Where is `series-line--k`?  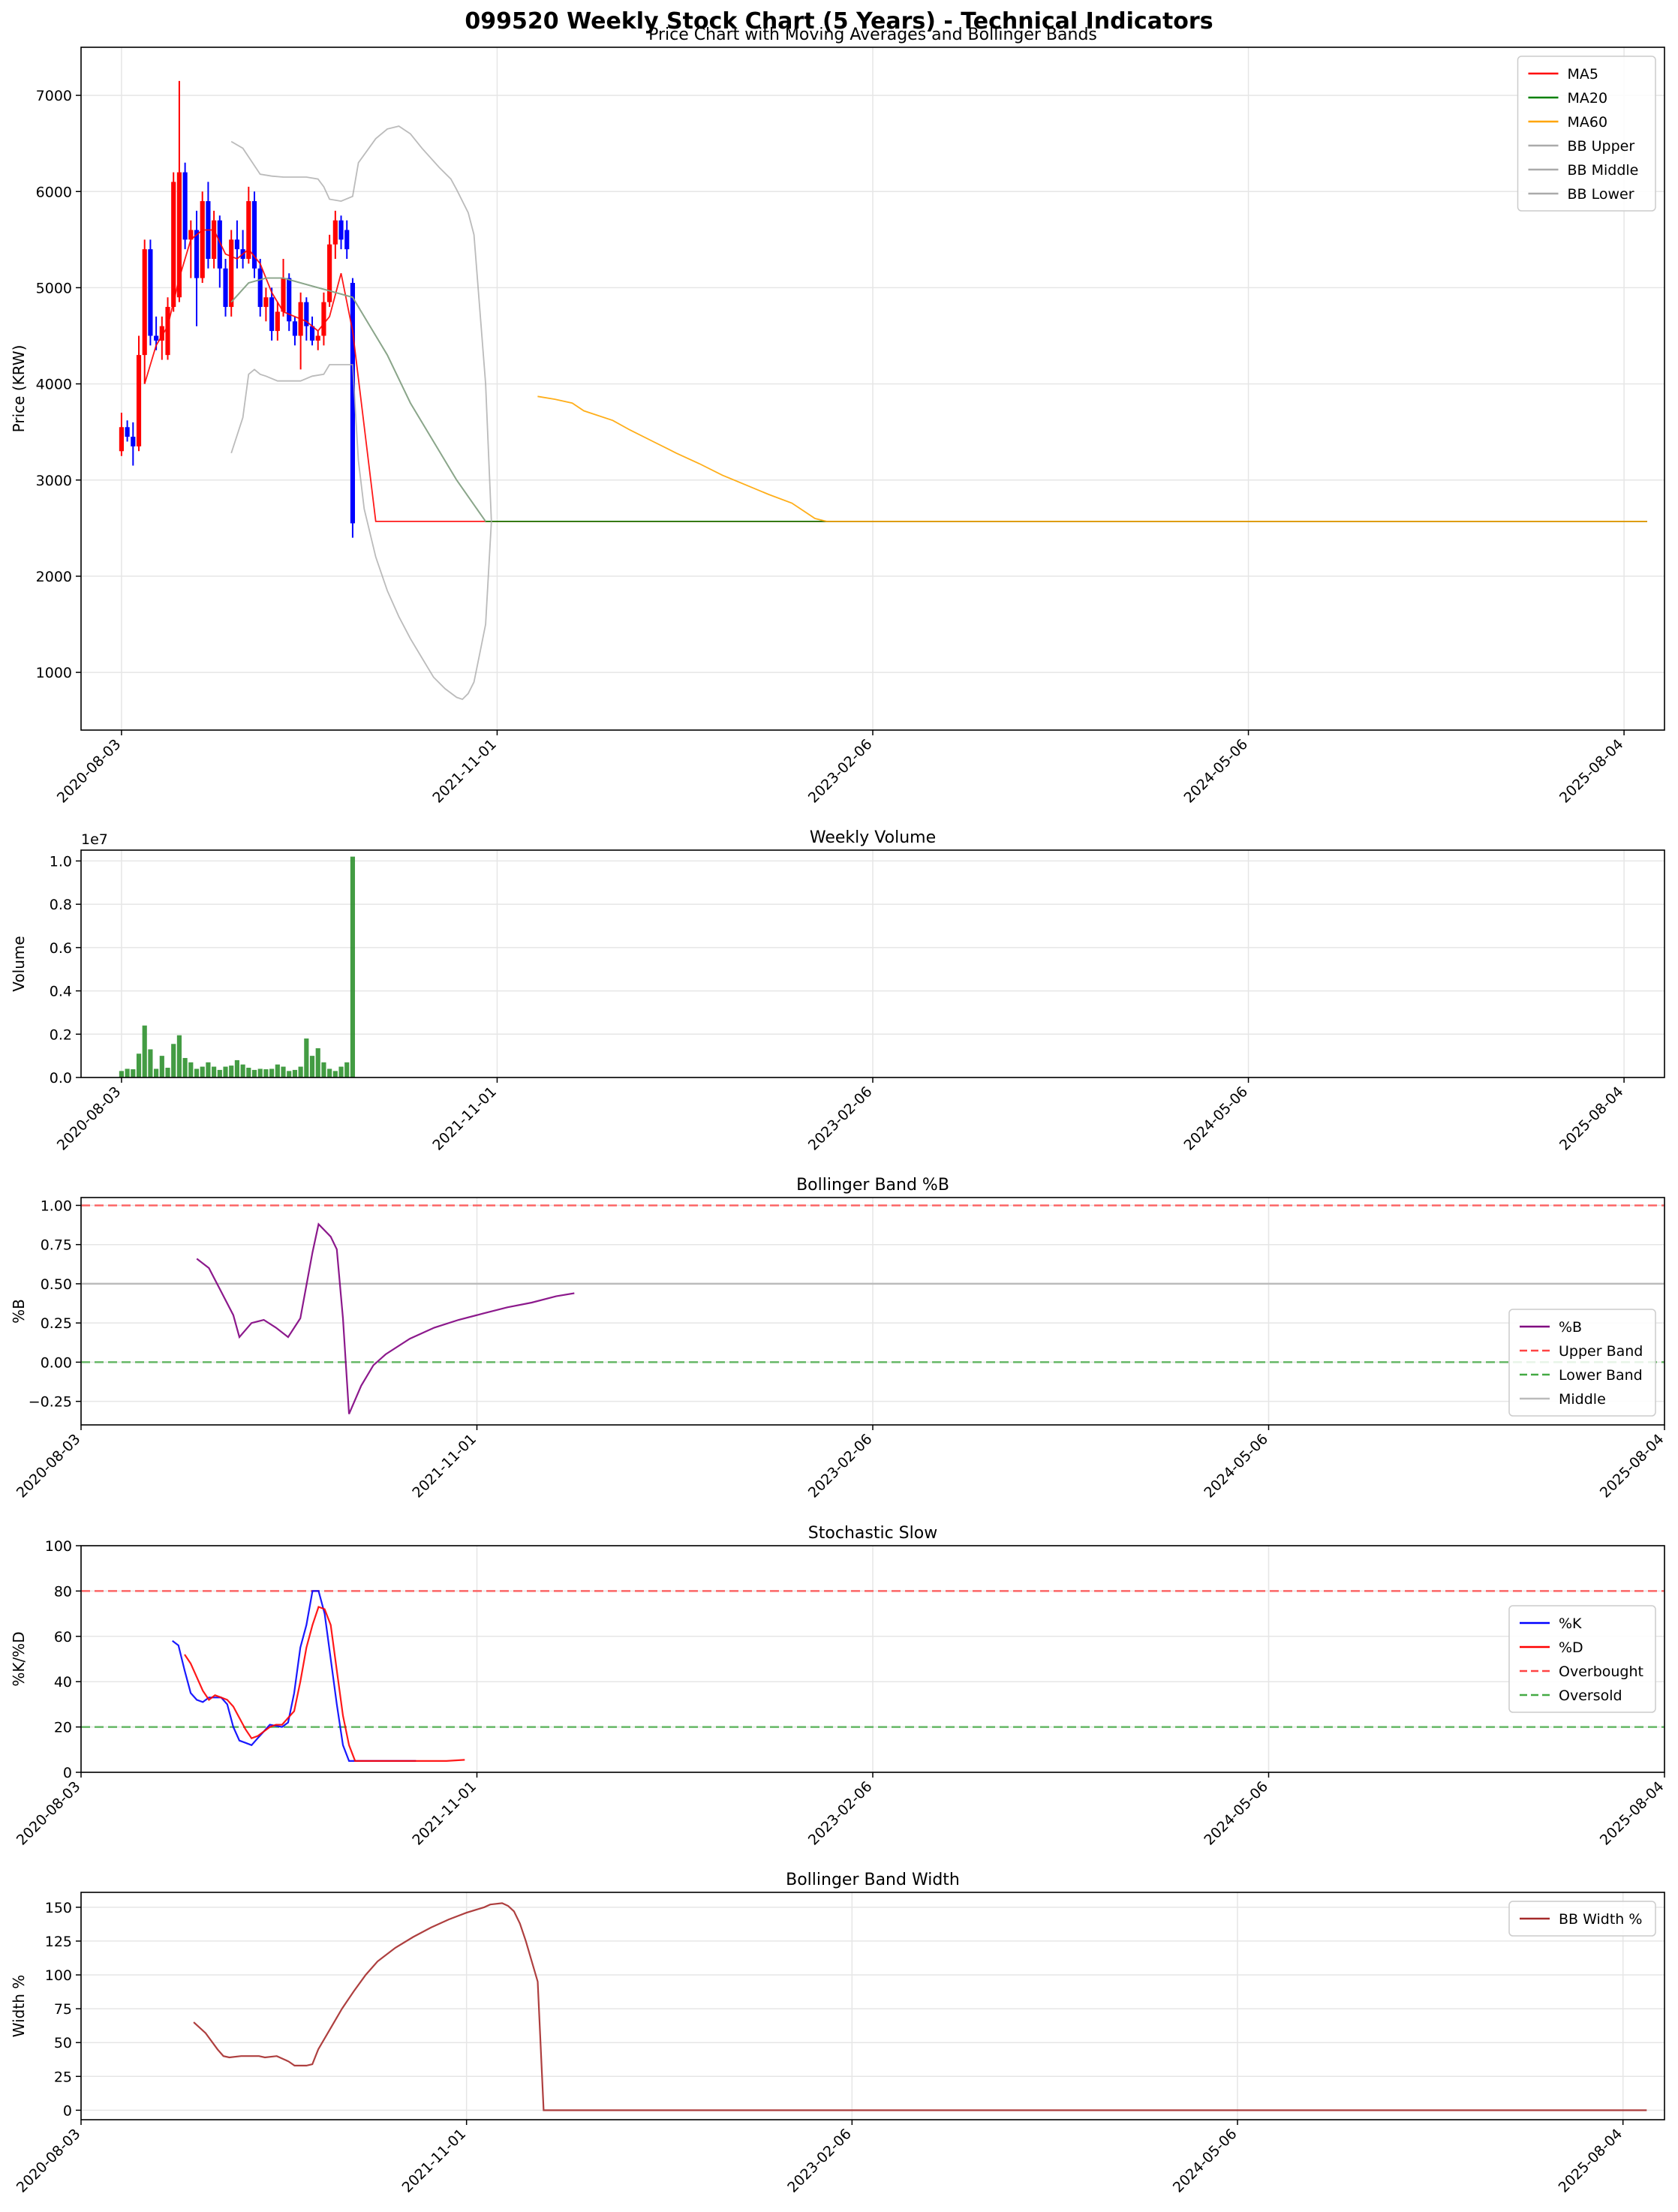
series-line--k is located at coordinates (294, 1676).